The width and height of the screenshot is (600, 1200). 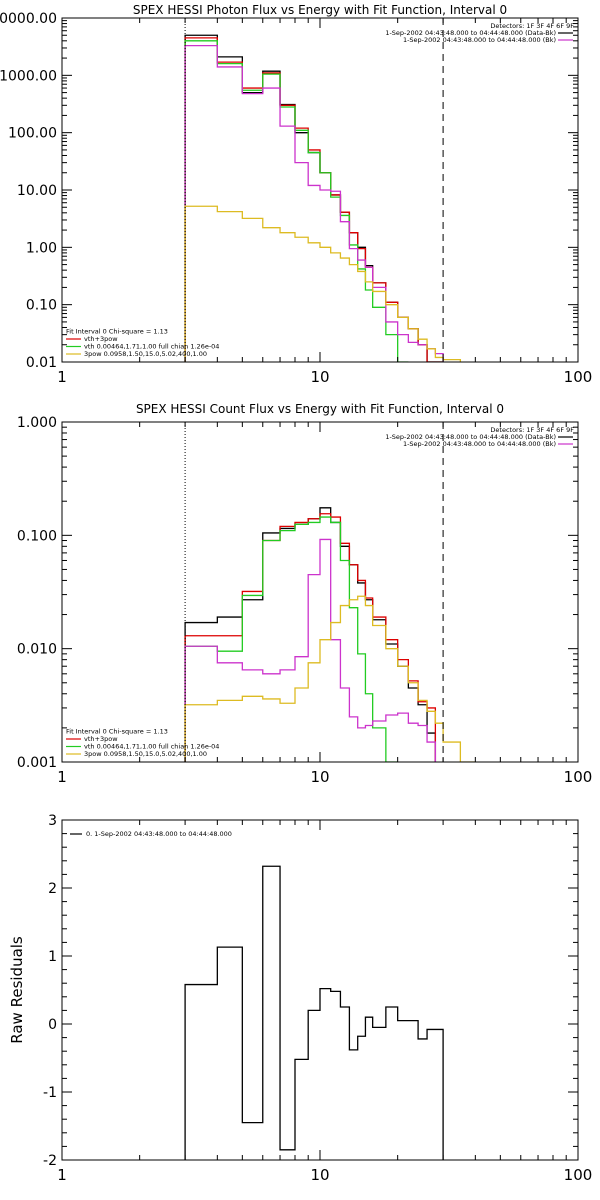 What do you see at coordinates (37, 536) in the screenshot?
I see `y-tick-label: 0.100` at bounding box center [37, 536].